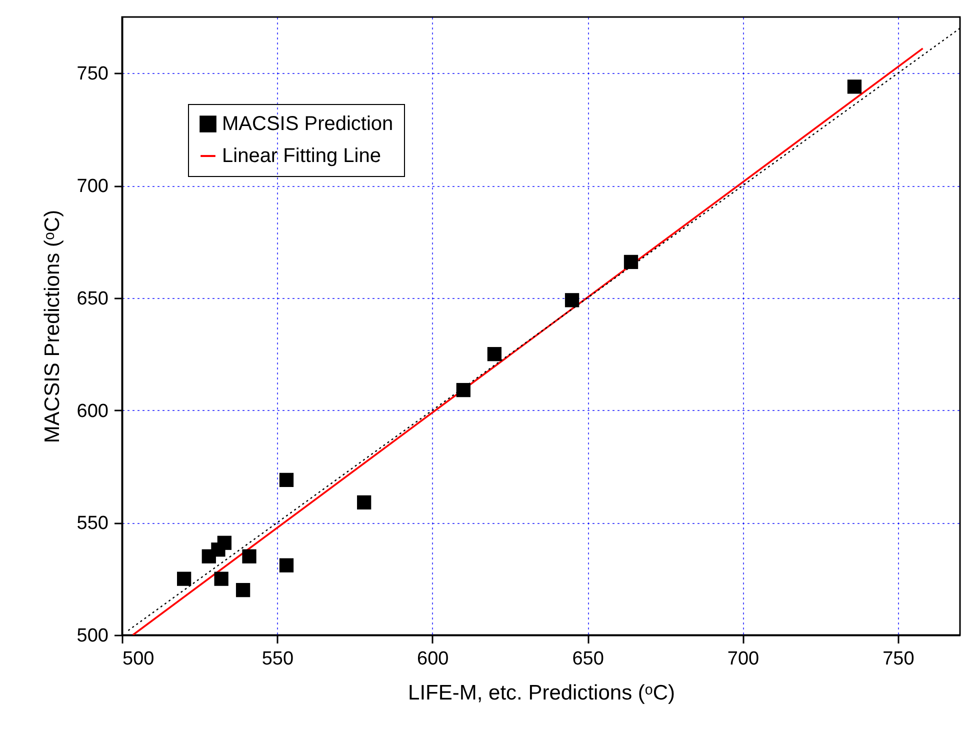 Image resolution: width=963 pixels, height=736 pixels. I want to click on x-tick-label: 550, so click(278, 659).